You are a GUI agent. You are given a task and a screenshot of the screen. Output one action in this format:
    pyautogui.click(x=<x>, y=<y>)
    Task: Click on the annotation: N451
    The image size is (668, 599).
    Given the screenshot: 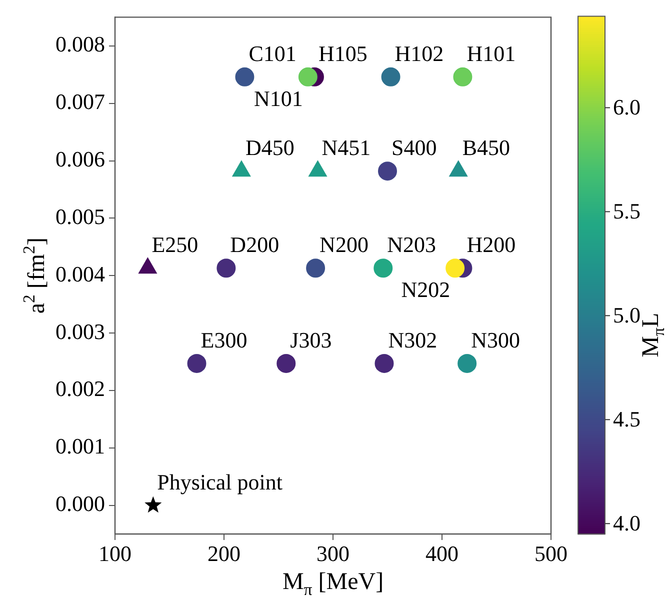 What is the action you would take?
    pyautogui.click(x=346, y=147)
    